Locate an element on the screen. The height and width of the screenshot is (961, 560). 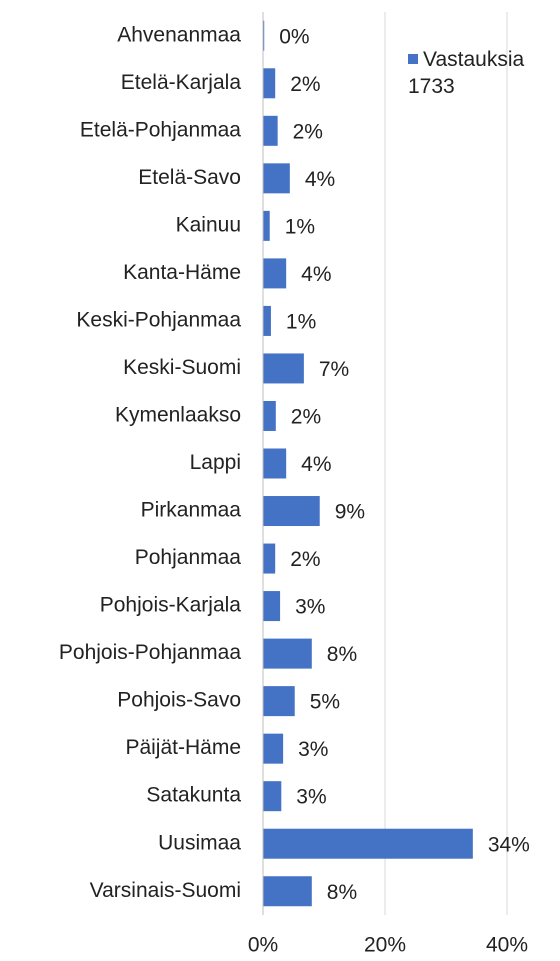
y-tick-label: Etelä-Savo is located at coordinates (189, 177).